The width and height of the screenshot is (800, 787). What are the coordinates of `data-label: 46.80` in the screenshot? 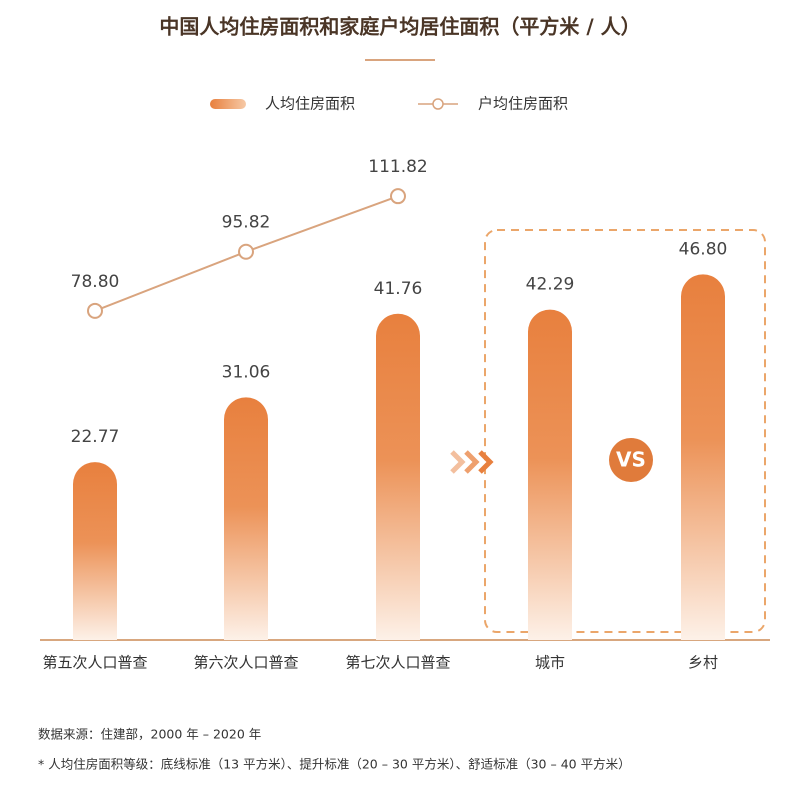 It's located at (703, 249).